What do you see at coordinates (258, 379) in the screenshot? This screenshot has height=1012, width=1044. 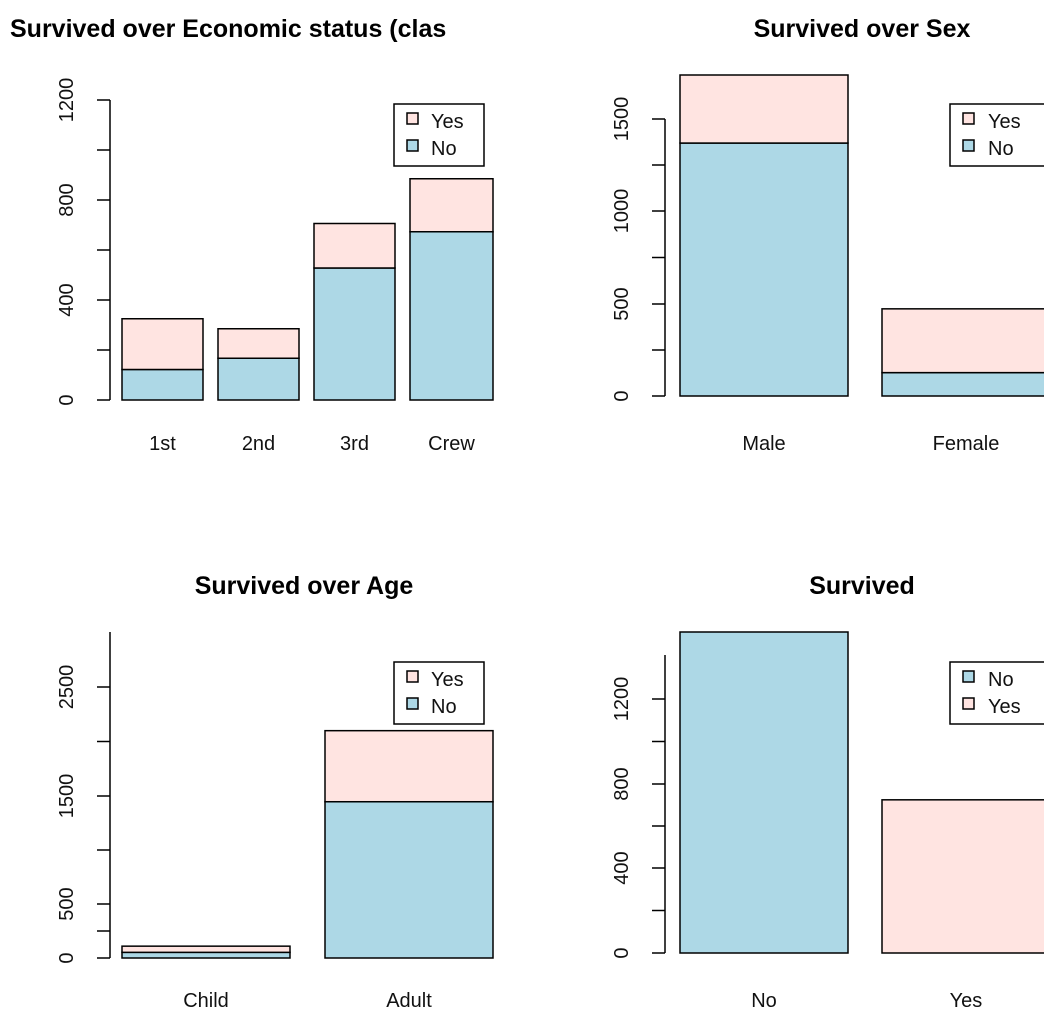 I see `bar-2nd-no` at bounding box center [258, 379].